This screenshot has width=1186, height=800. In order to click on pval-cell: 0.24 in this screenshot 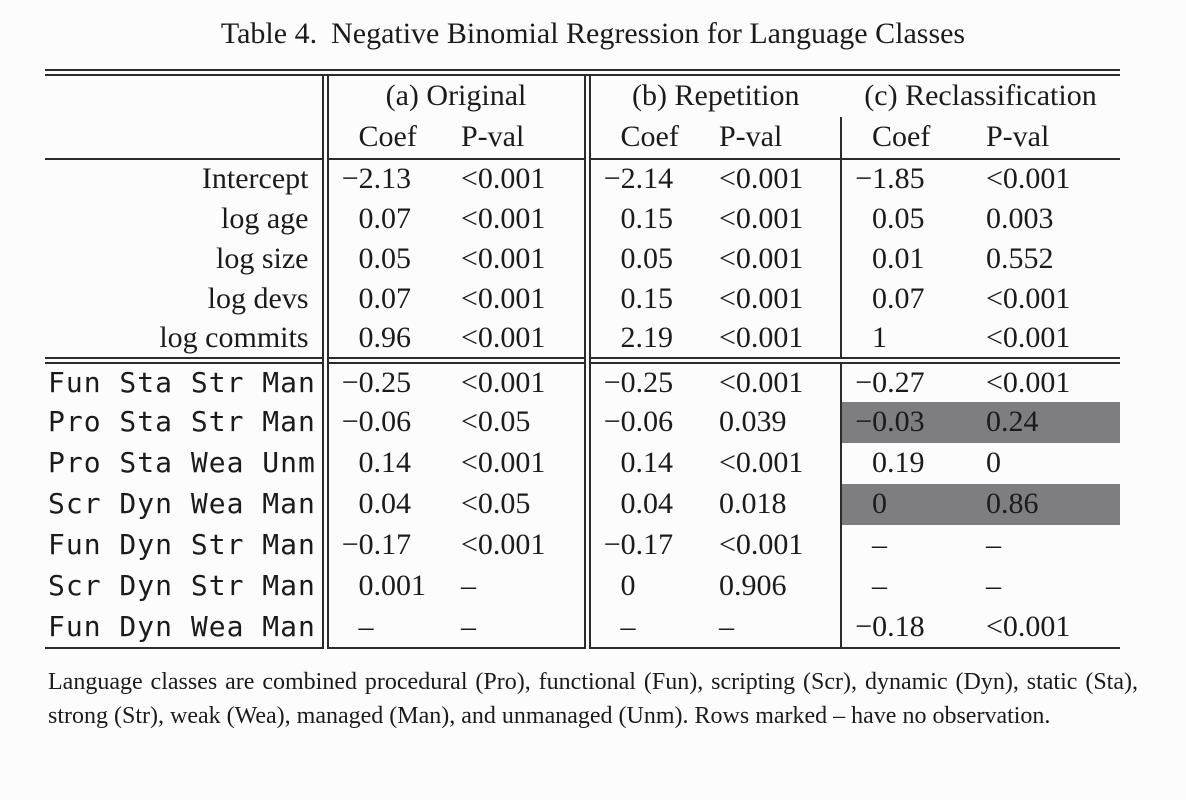, I will do `click(1050, 422)`.